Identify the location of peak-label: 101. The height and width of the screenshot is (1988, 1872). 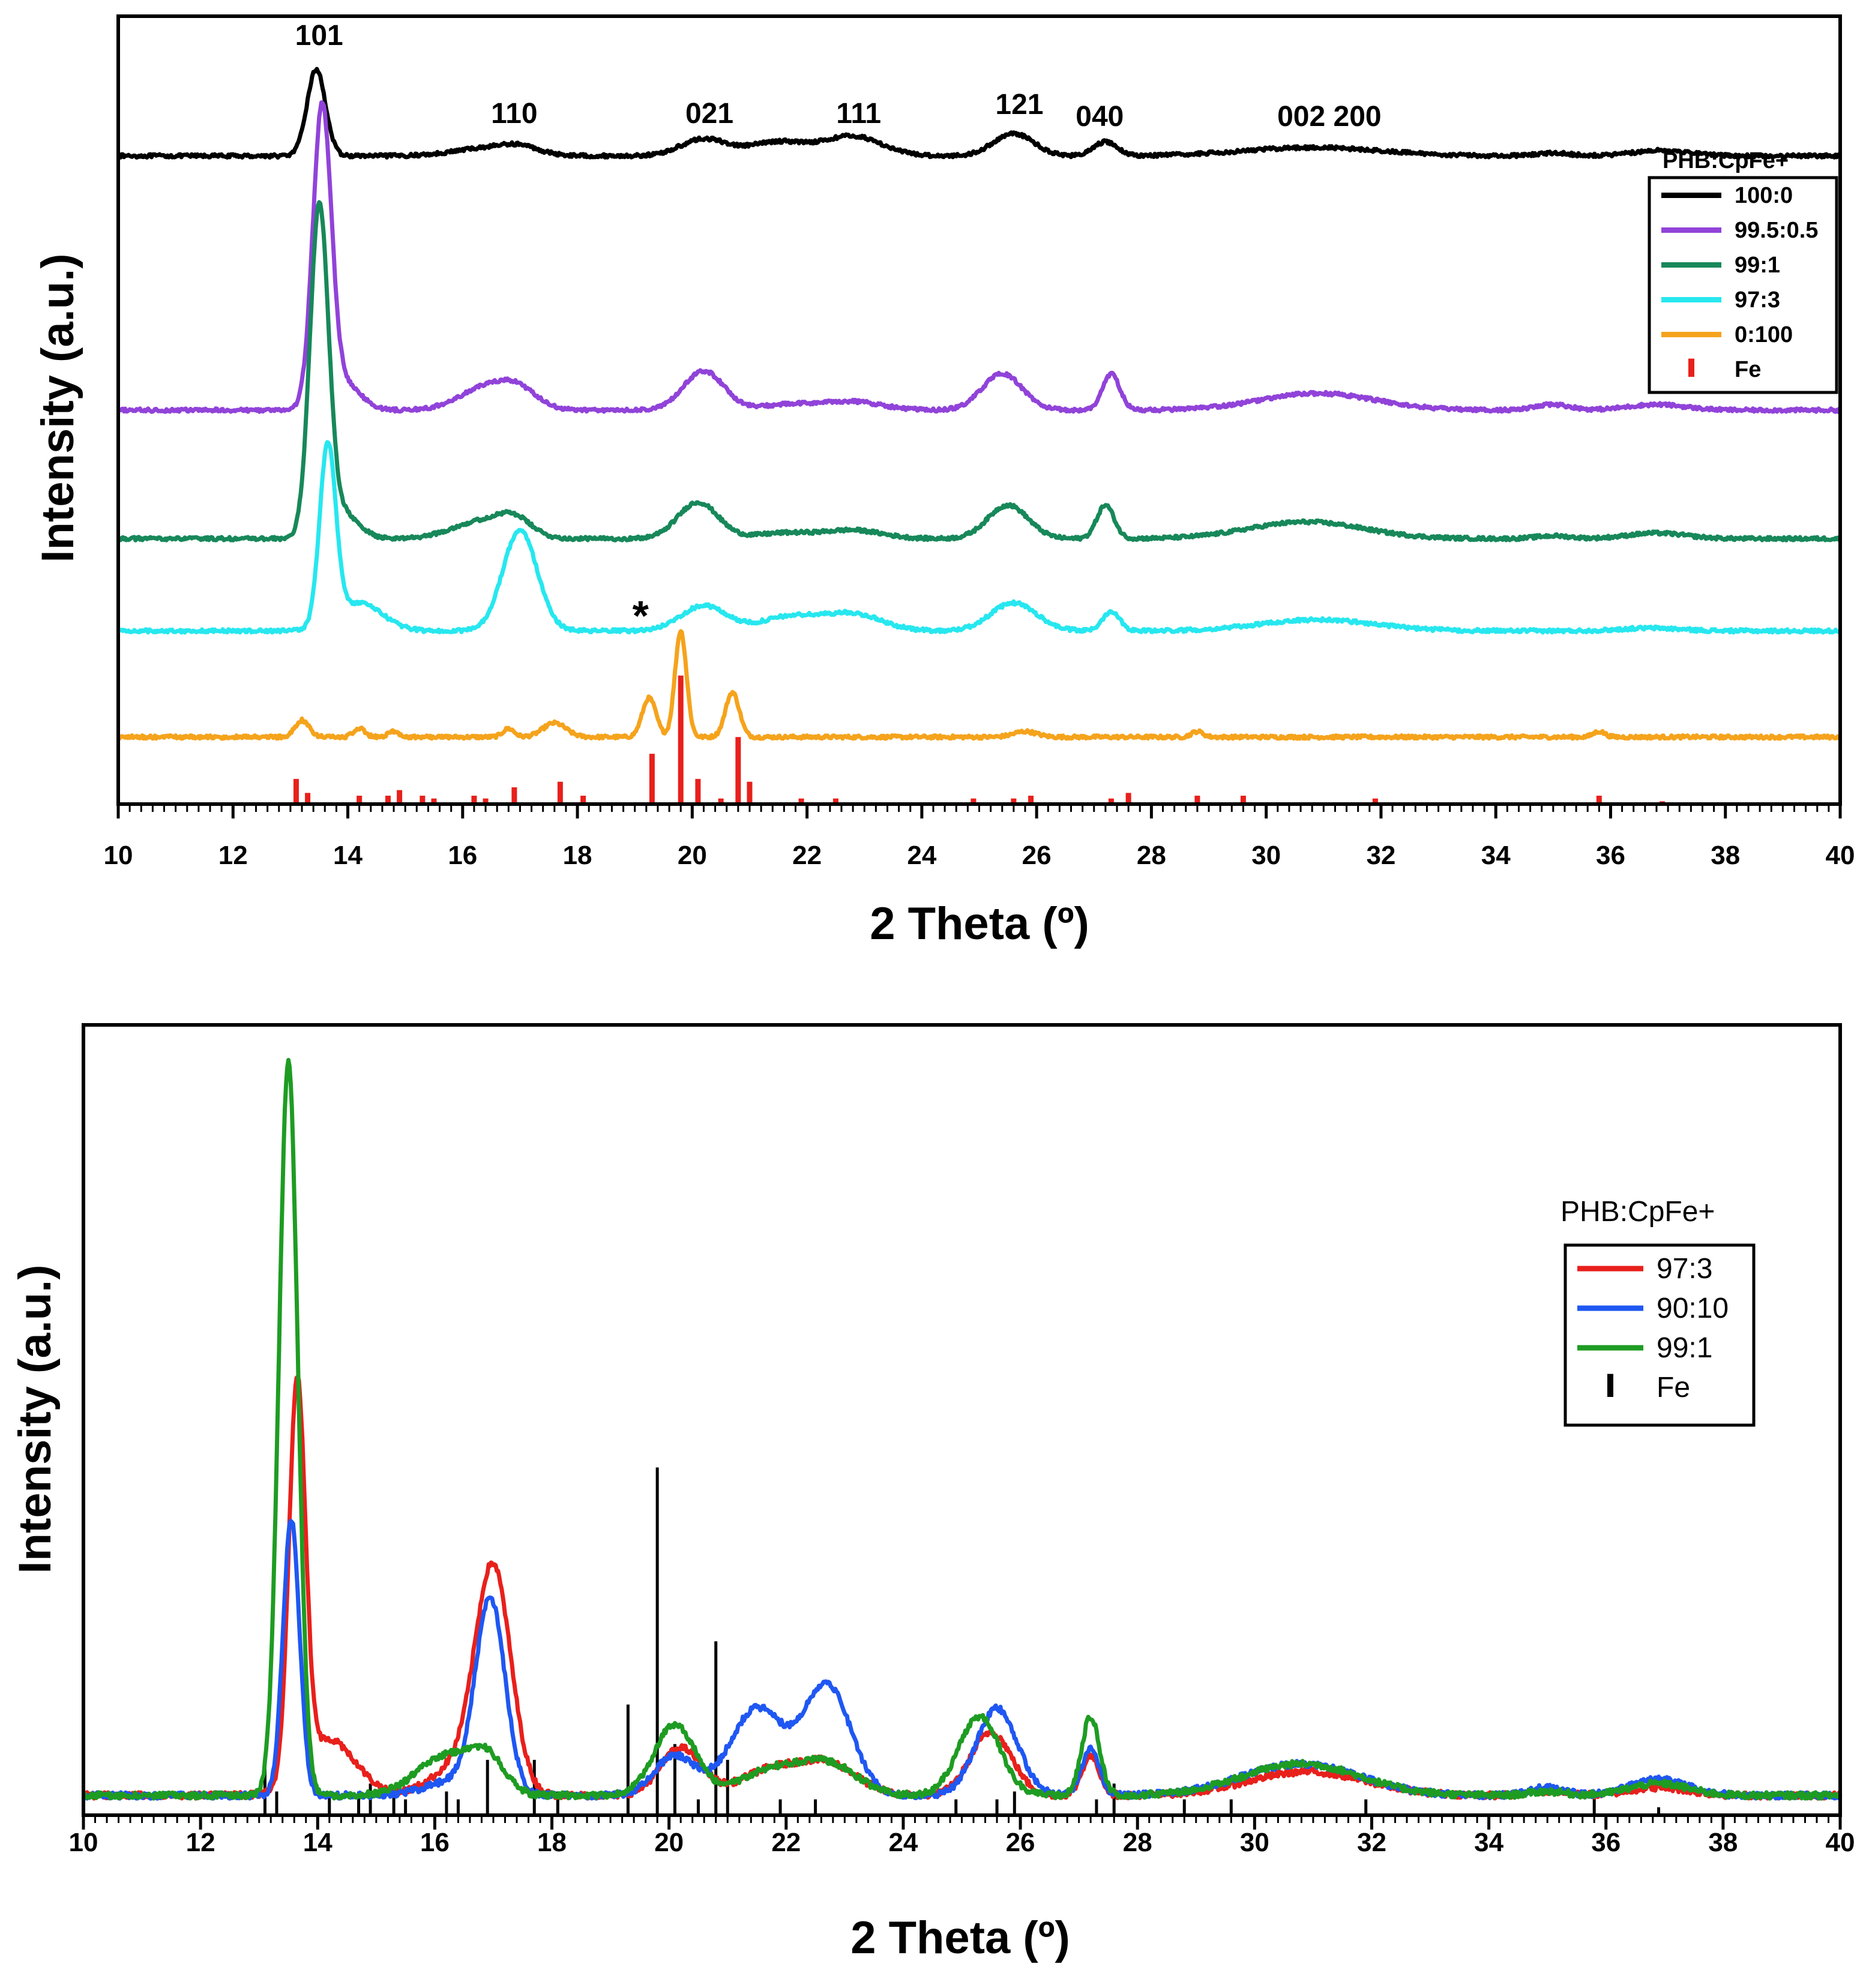
(319, 36).